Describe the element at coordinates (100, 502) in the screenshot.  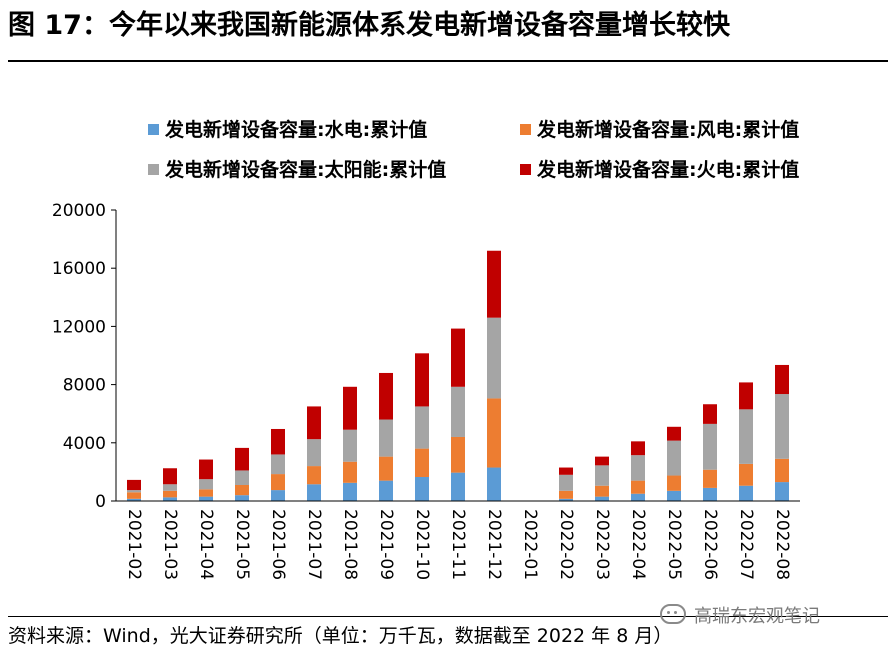
I see `y-tick-label: 0` at that location.